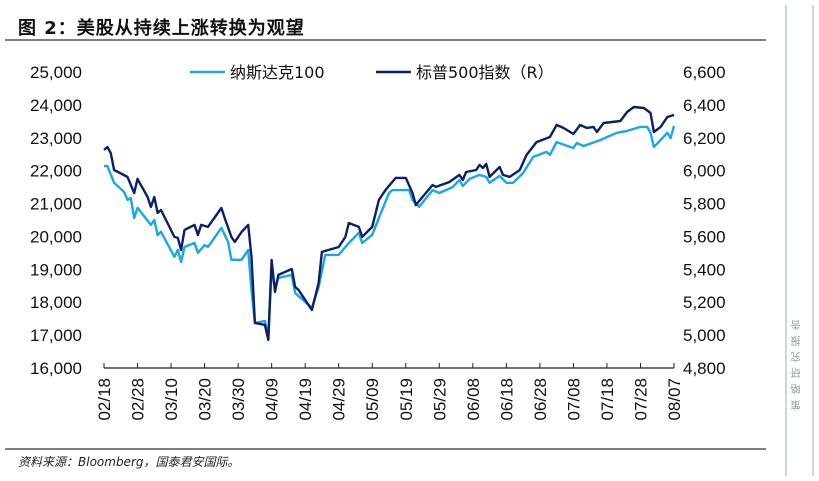 This screenshot has height=481, width=819. I want to click on y-right-tick-label: 5,000, so click(704, 335).